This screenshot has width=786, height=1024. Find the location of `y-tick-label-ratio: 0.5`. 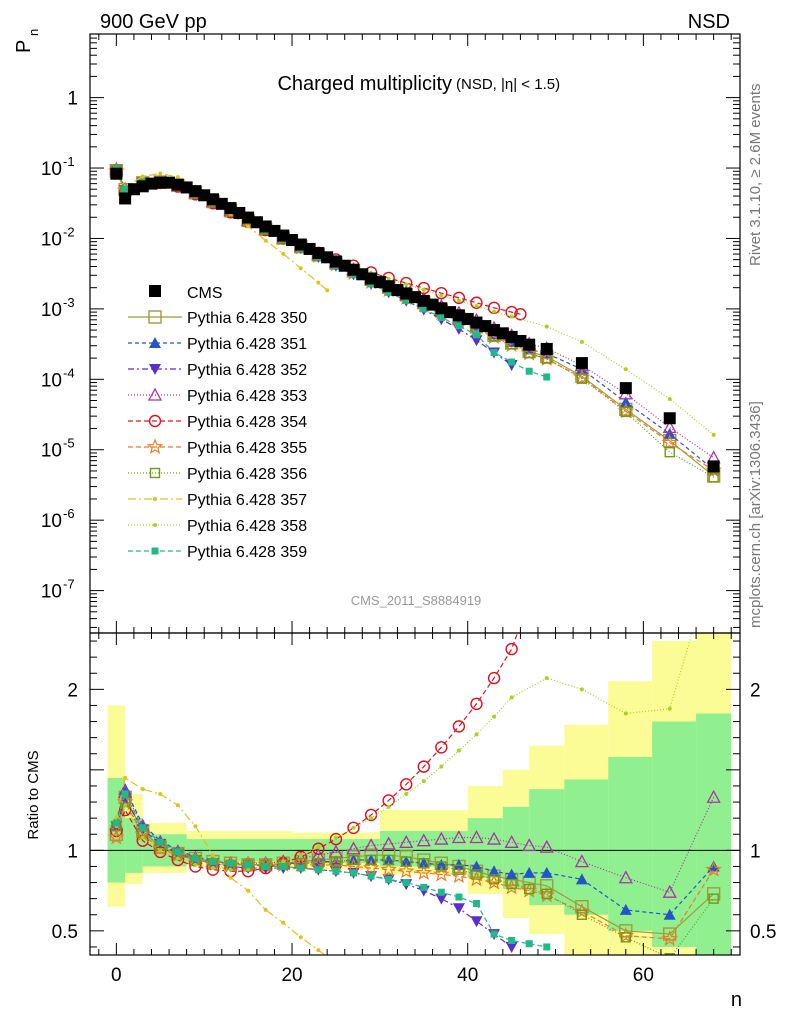

y-tick-label-ratio: 0.5 is located at coordinates (65, 932).